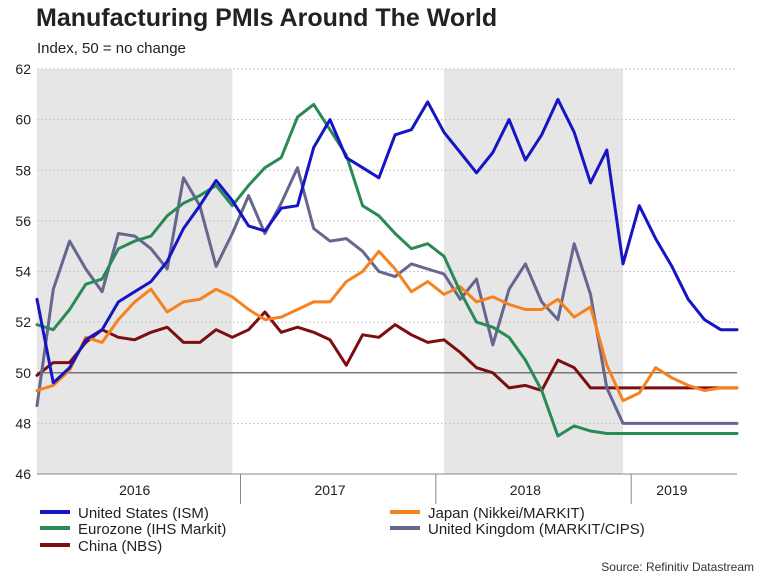  What do you see at coordinates (55, 545) in the screenshot?
I see `legend-swatch-china` at bounding box center [55, 545].